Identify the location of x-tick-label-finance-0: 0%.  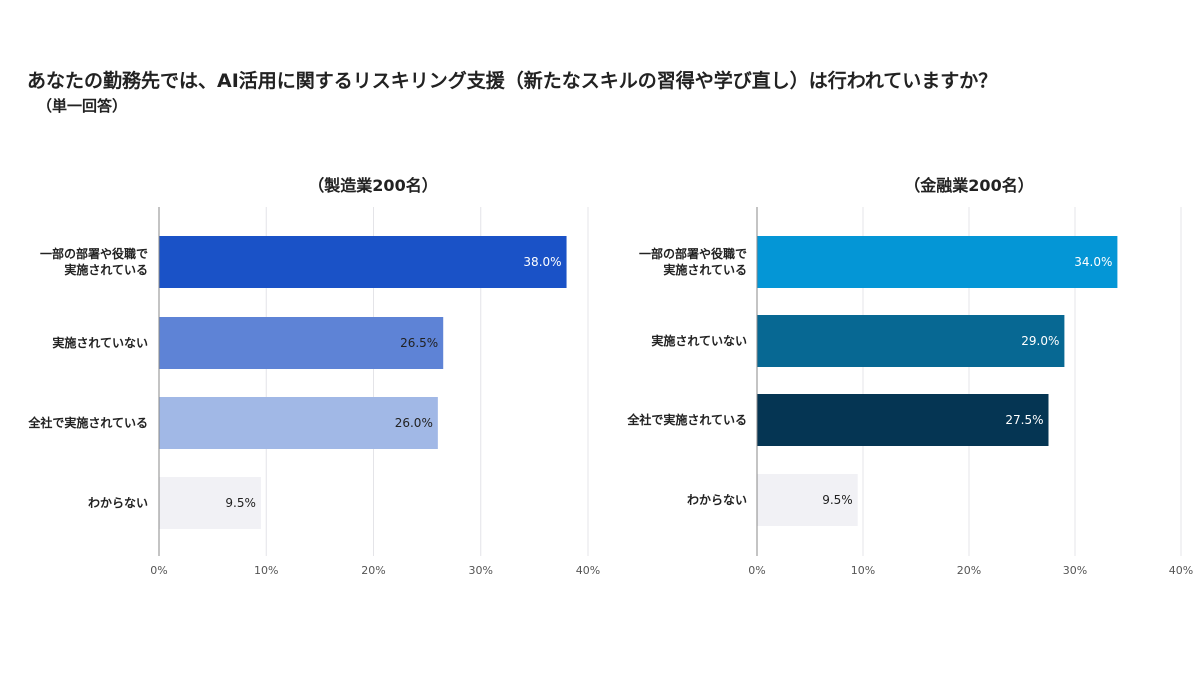
(756, 570).